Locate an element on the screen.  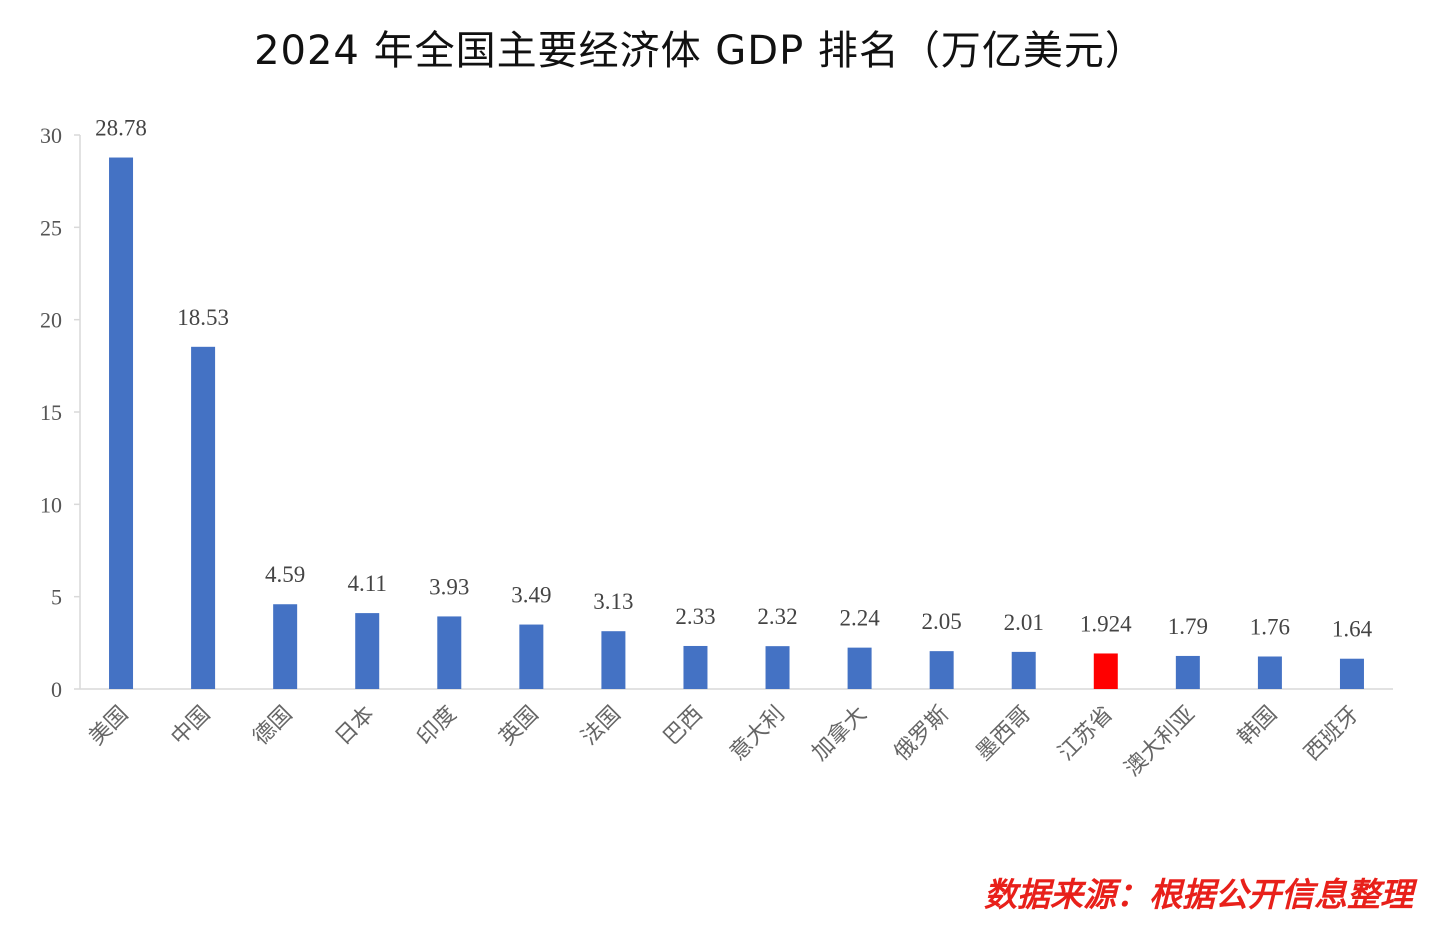
y-tick-label: 0 is located at coordinates (56, 689).